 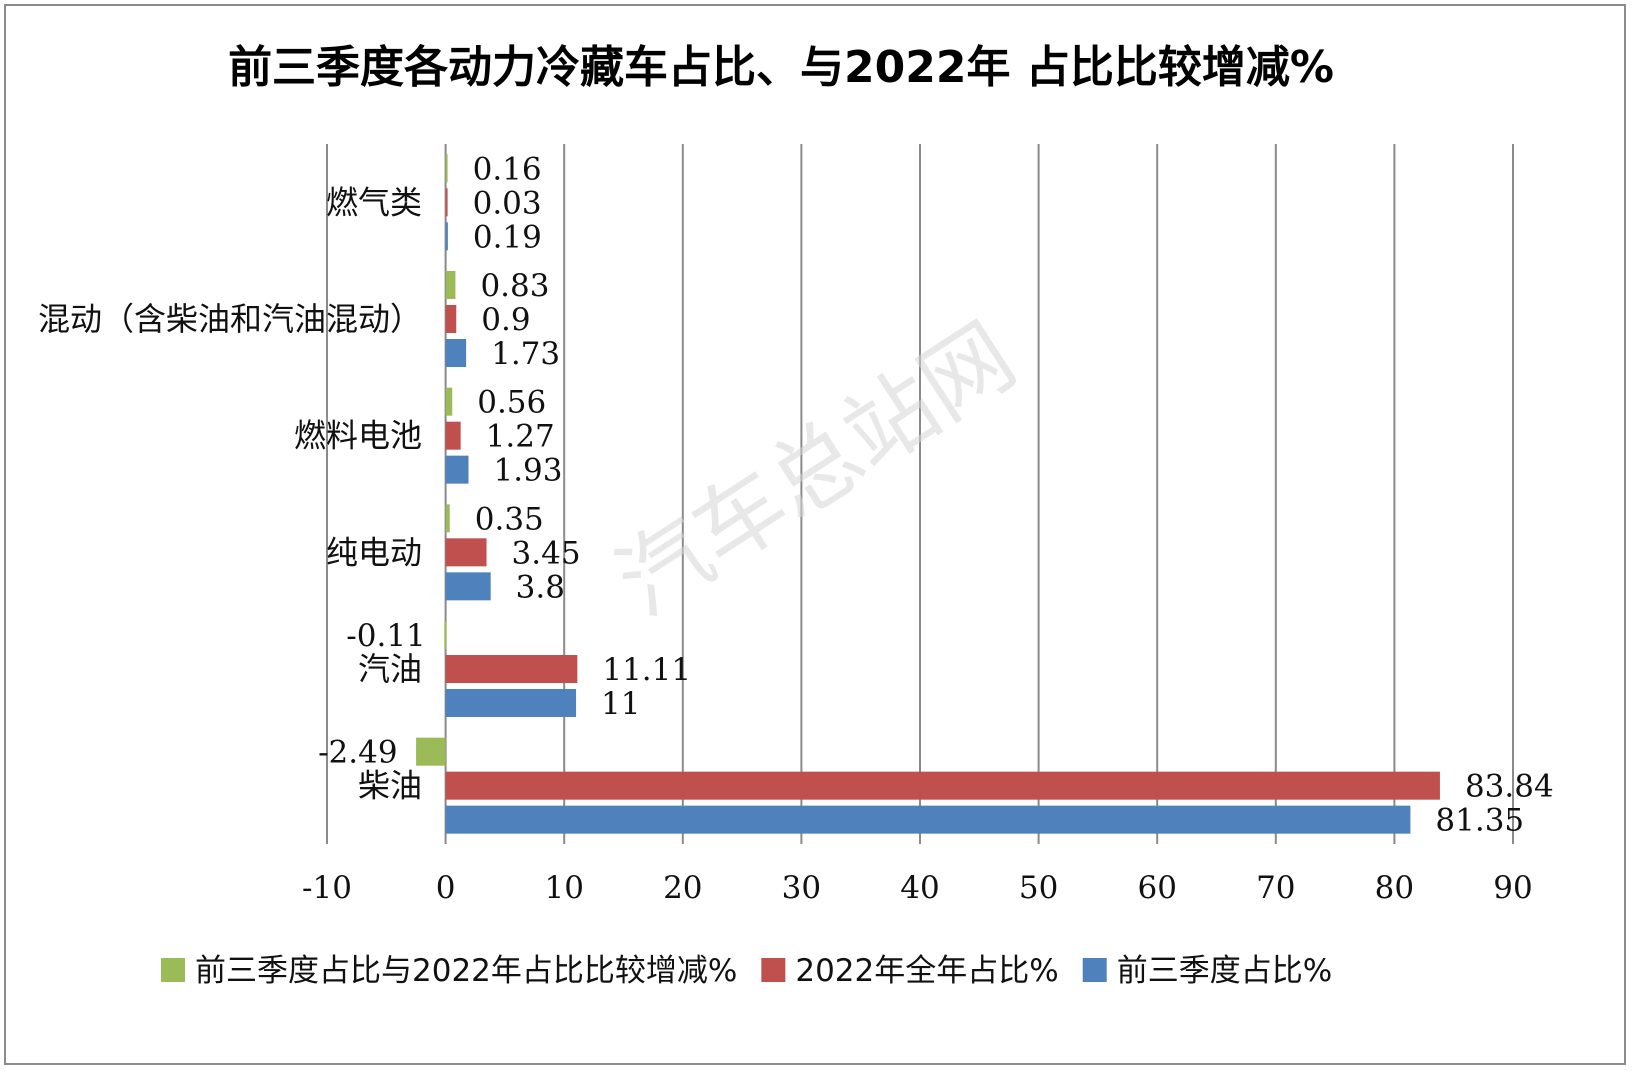 What do you see at coordinates (563, 888) in the screenshot?
I see `x-tick-label: 10` at bounding box center [563, 888].